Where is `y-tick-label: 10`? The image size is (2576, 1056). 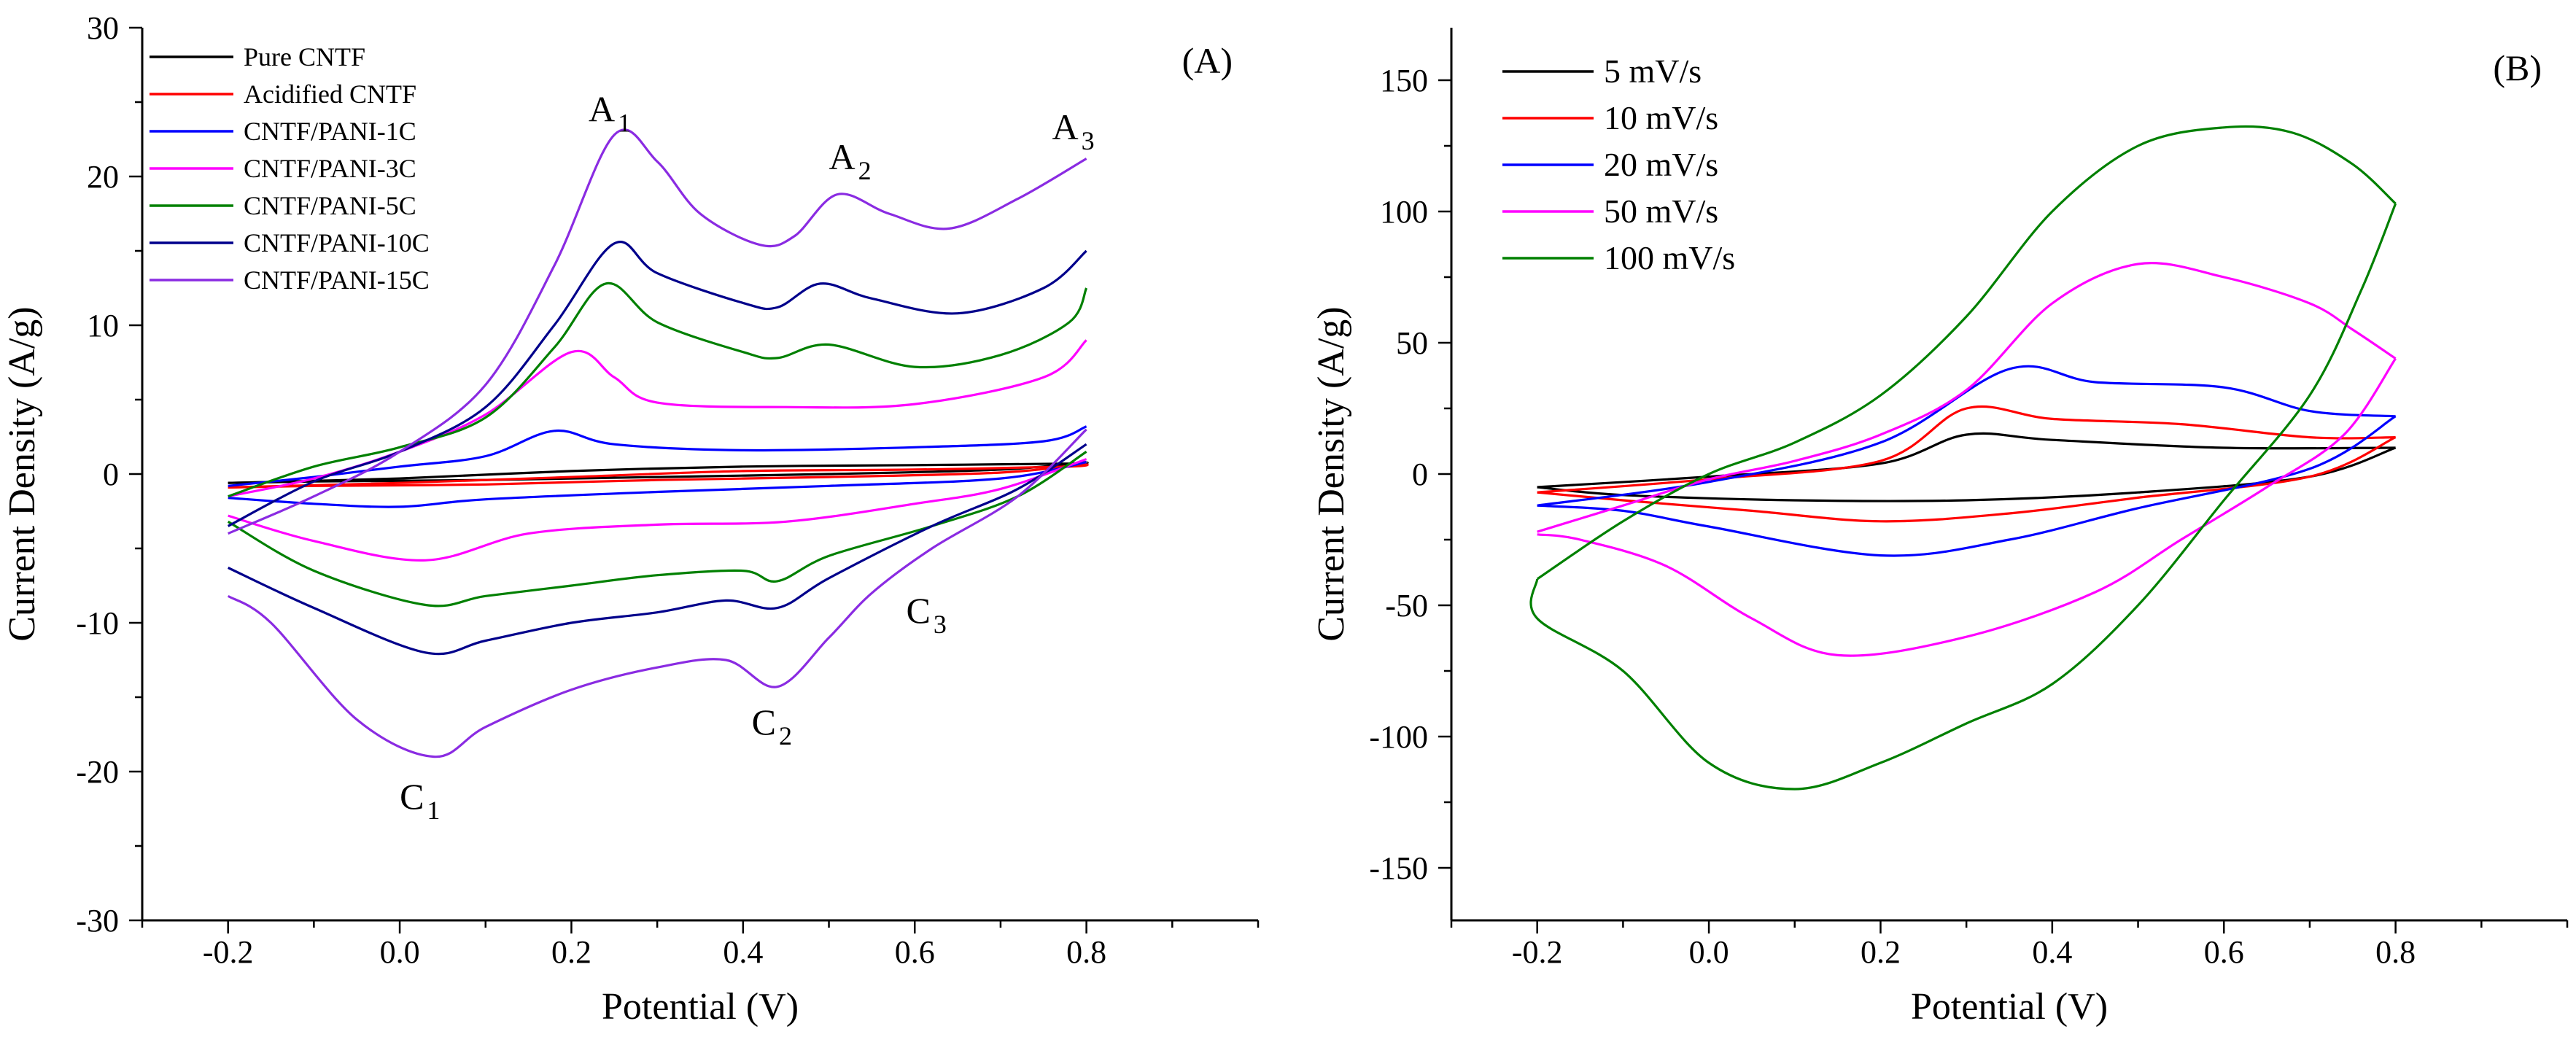
y-tick-label: 10 is located at coordinates (103, 325).